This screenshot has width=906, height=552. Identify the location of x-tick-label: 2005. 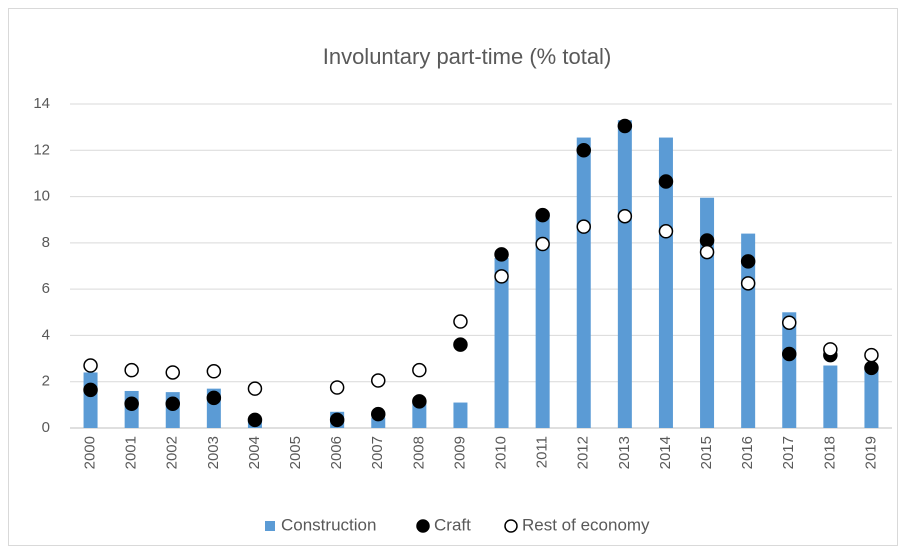
(295, 452).